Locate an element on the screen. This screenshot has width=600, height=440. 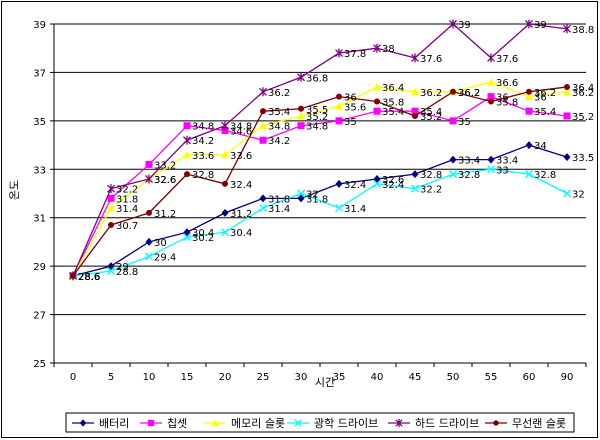
data-label: 28.6 is located at coordinates (89, 277).